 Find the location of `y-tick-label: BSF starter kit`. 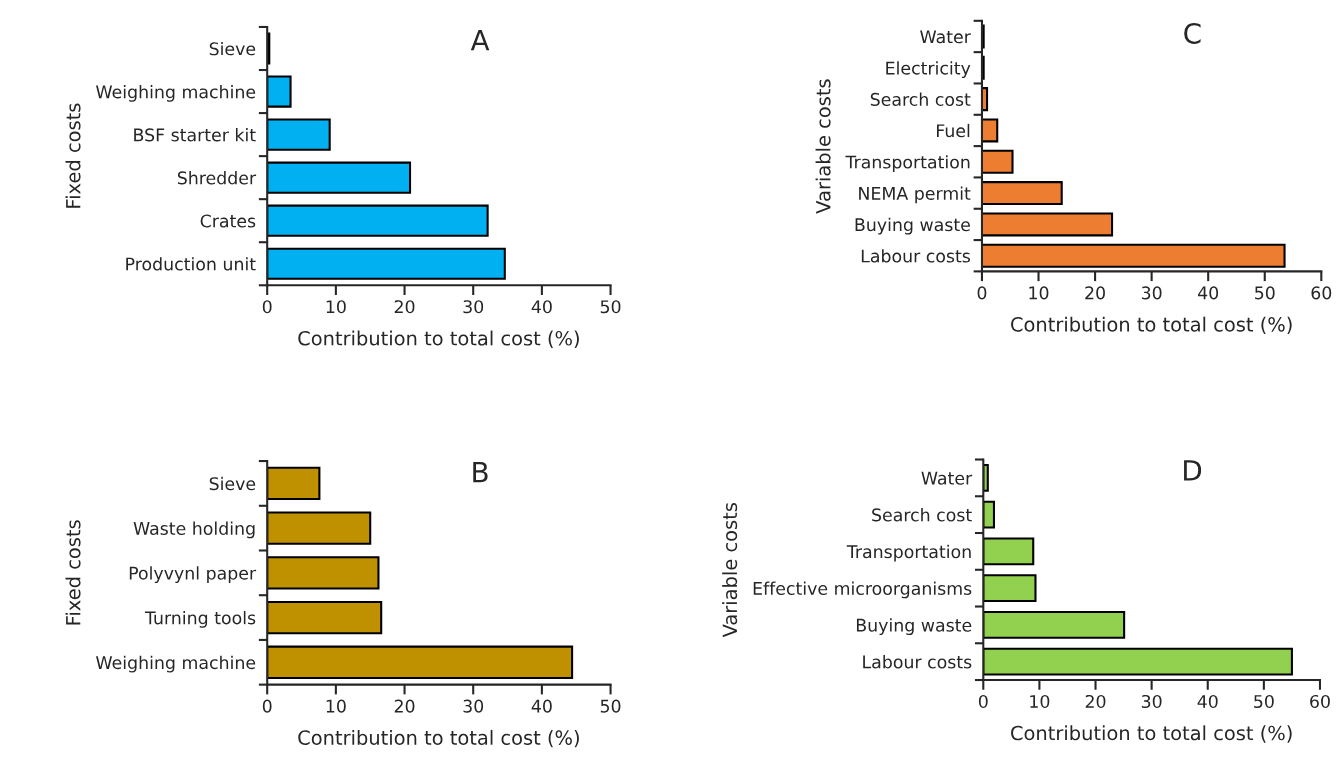

y-tick-label: BSF starter kit is located at coordinates (195, 135).